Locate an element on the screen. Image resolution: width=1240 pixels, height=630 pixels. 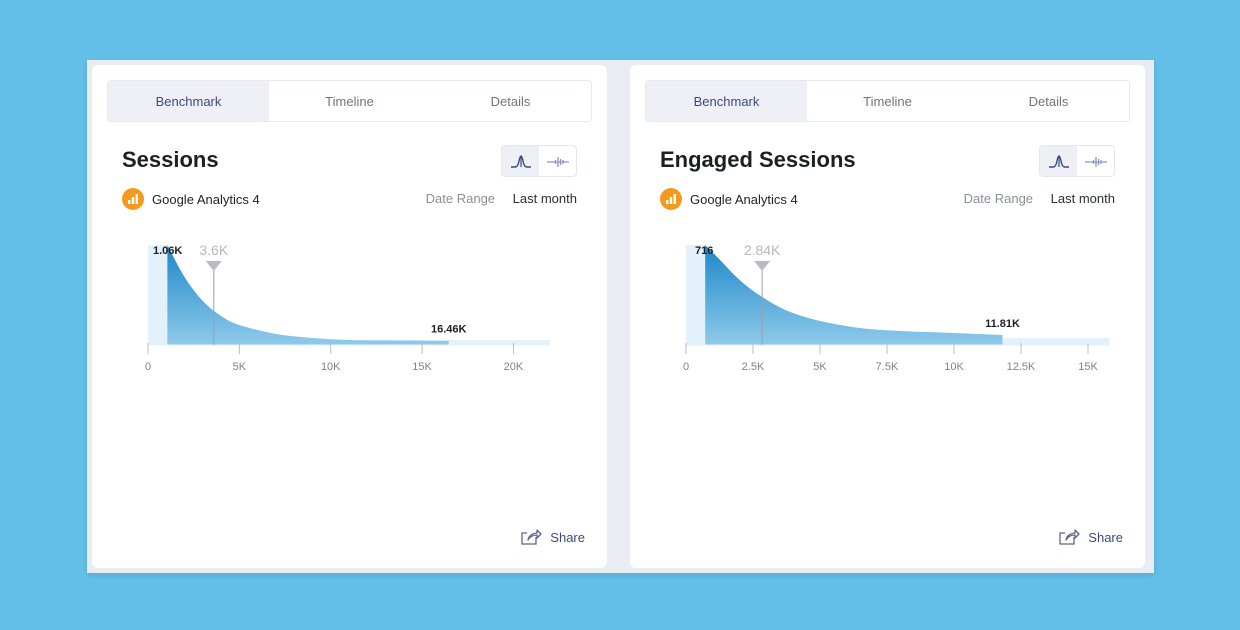
benchmark-label: 3.6K is located at coordinates (213, 250).